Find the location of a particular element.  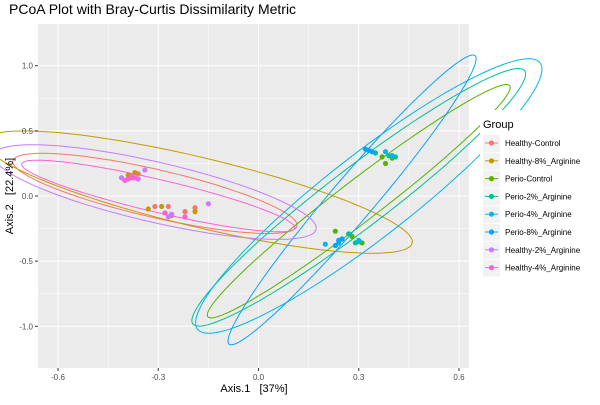

legend-label: Healthy-Control is located at coordinates (533, 143).